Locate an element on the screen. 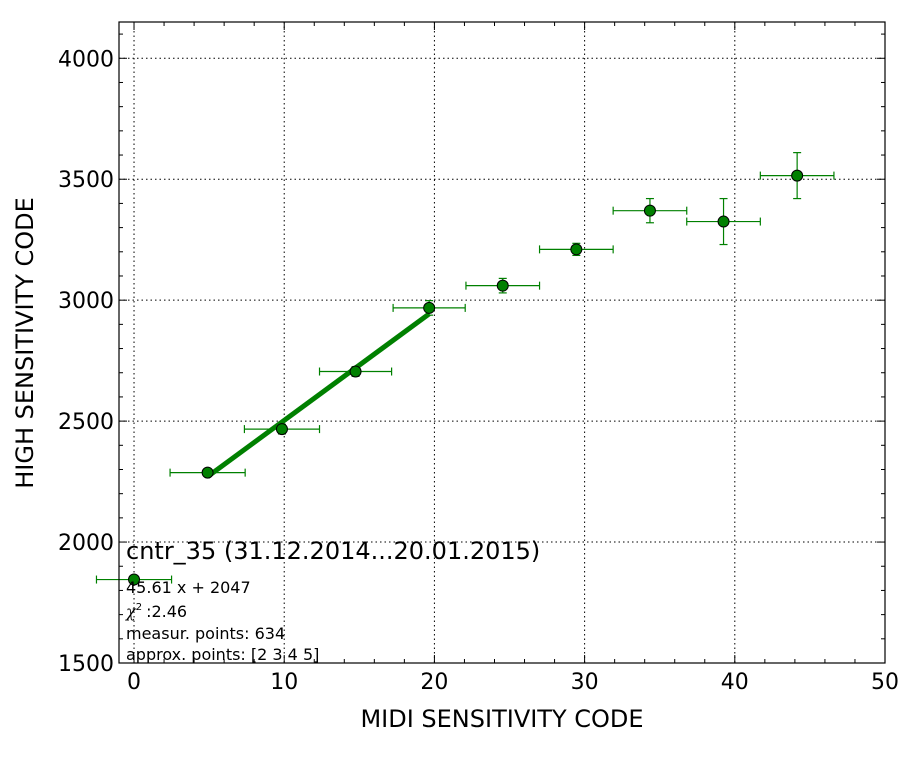 Image resolution: width=912 pixels, height=762 pixels. fit-line is located at coordinates (318, 395).